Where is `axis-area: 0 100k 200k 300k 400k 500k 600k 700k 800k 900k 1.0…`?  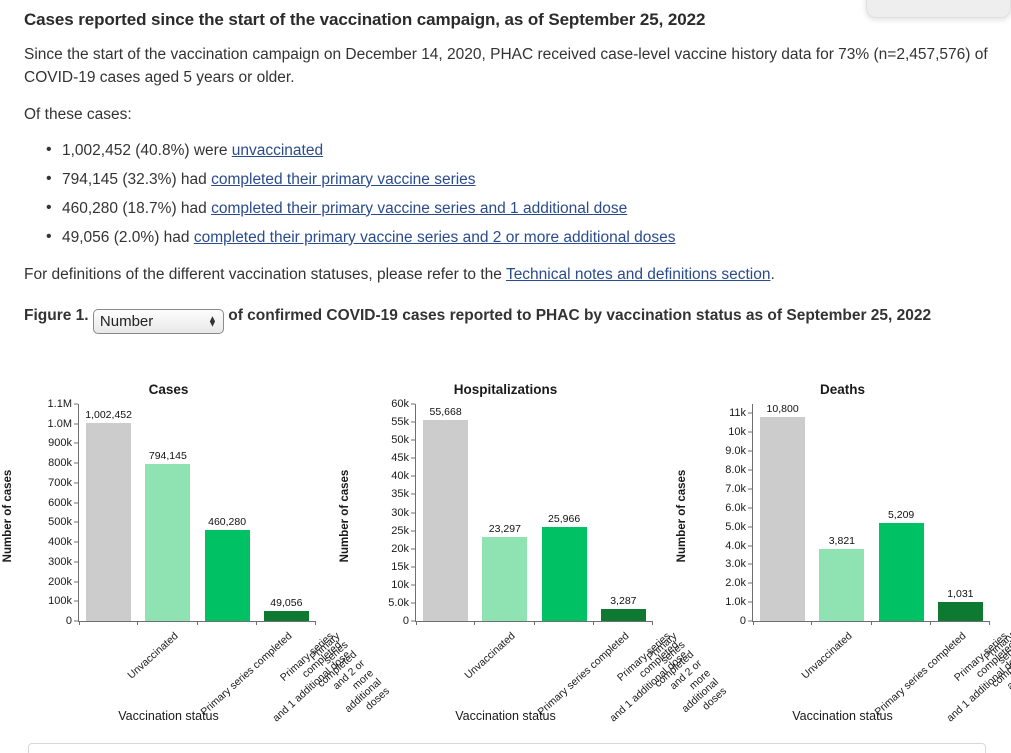 axis-area: 0 100k 200k 300k 400k 500k 600k 700k 800k 900k 1.0… is located at coordinates (183, 513).